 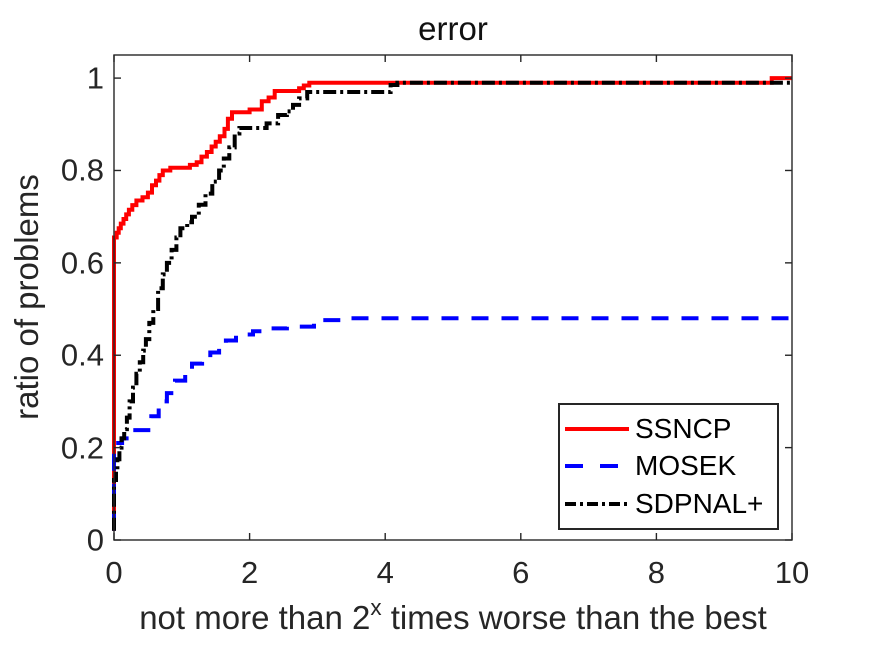 What do you see at coordinates (114, 572) in the screenshot?
I see `x-tick-label: 0` at bounding box center [114, 572].